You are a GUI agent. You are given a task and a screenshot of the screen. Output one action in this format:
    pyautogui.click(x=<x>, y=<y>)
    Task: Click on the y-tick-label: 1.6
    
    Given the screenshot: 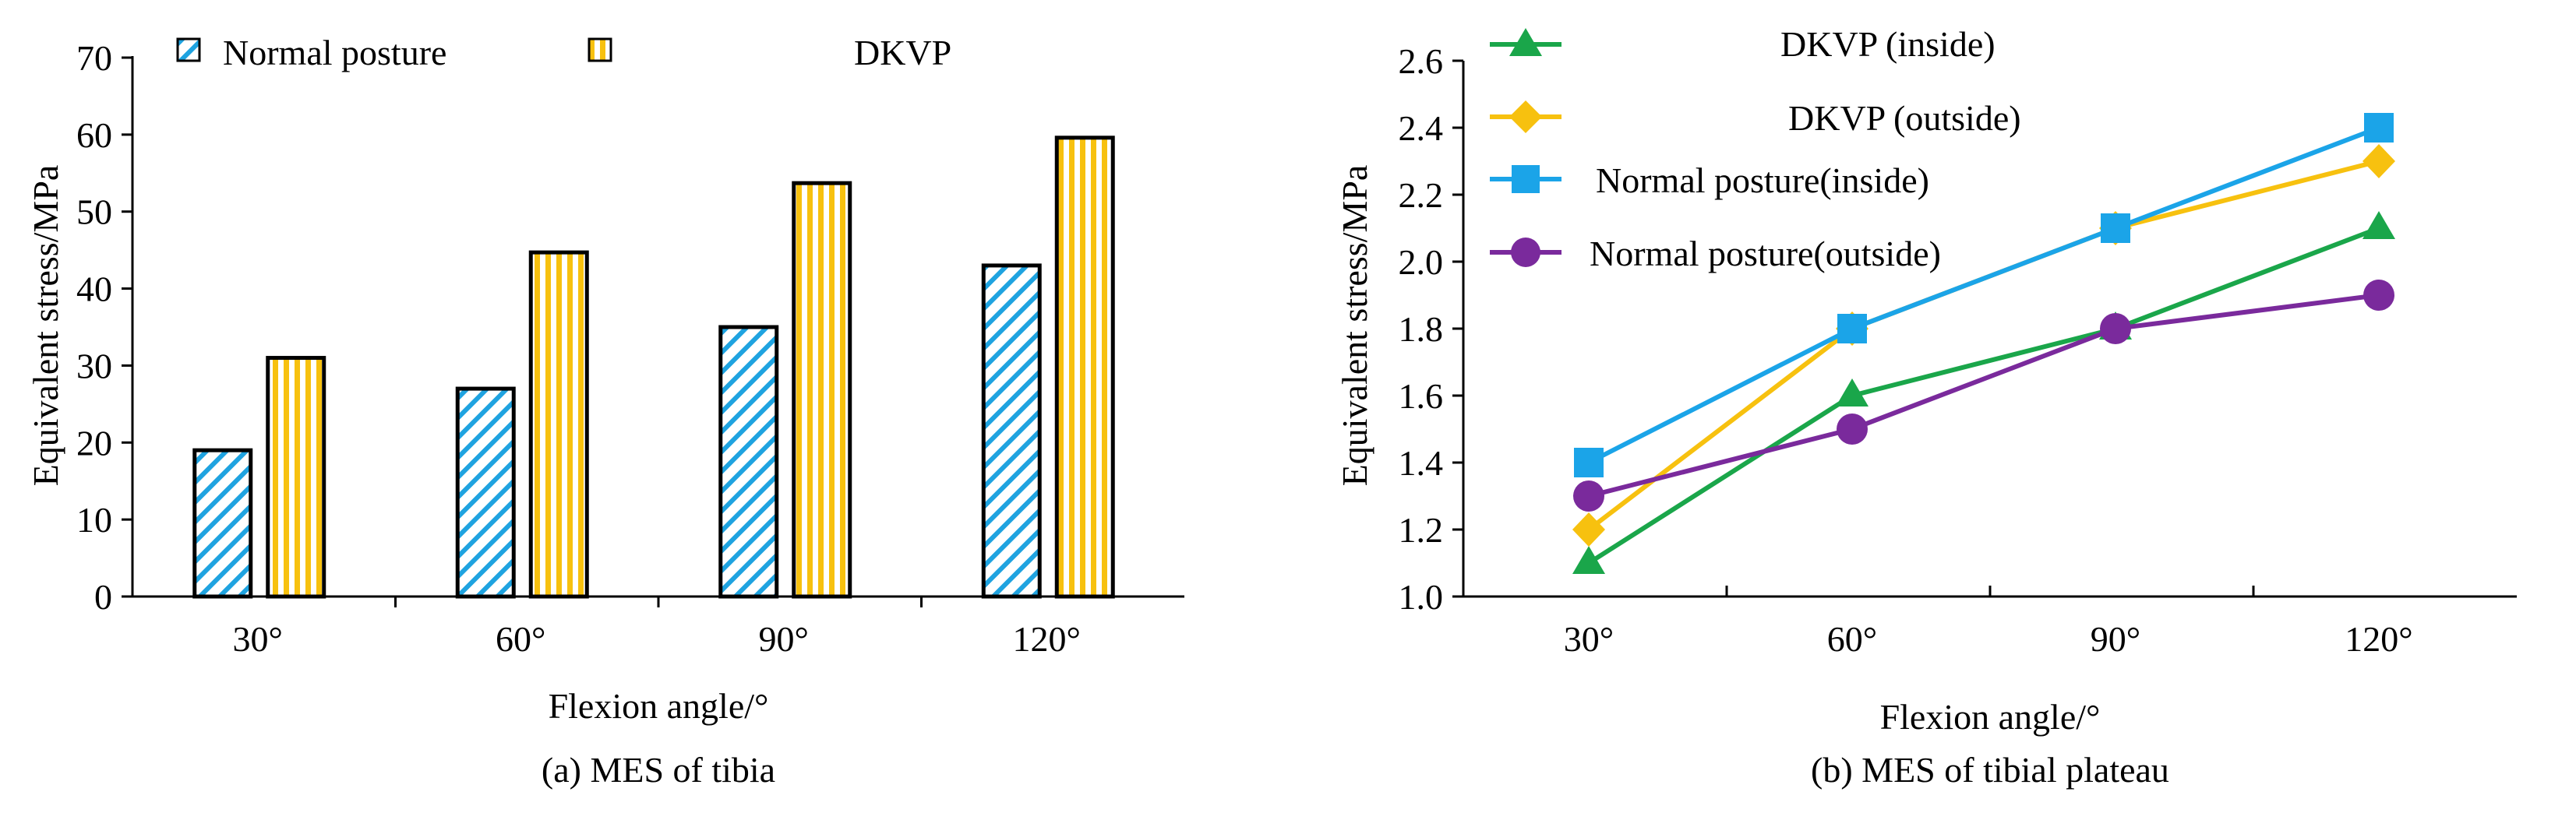 What is the action you would take?
    pyautogui.click(x=1421, y=396)
    